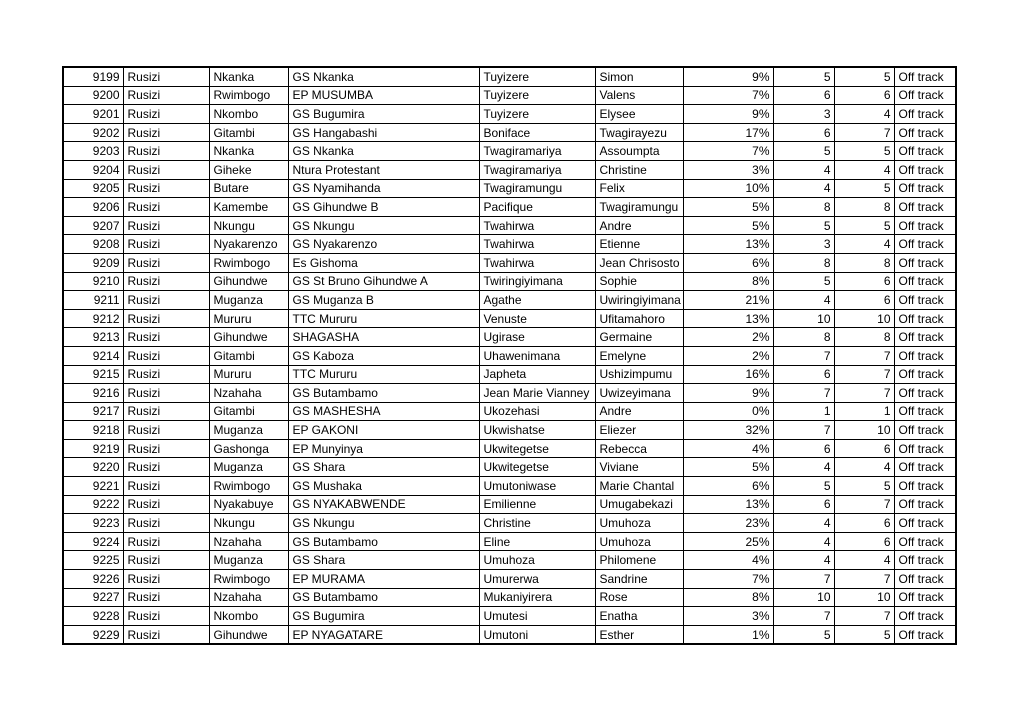 The width and height of the screenshot is (1024, 724). What do you see at coordinates (248, 504) in the screenshot?
I see `cell-sector: Nyakabuye` at bounding box center [248, 504].